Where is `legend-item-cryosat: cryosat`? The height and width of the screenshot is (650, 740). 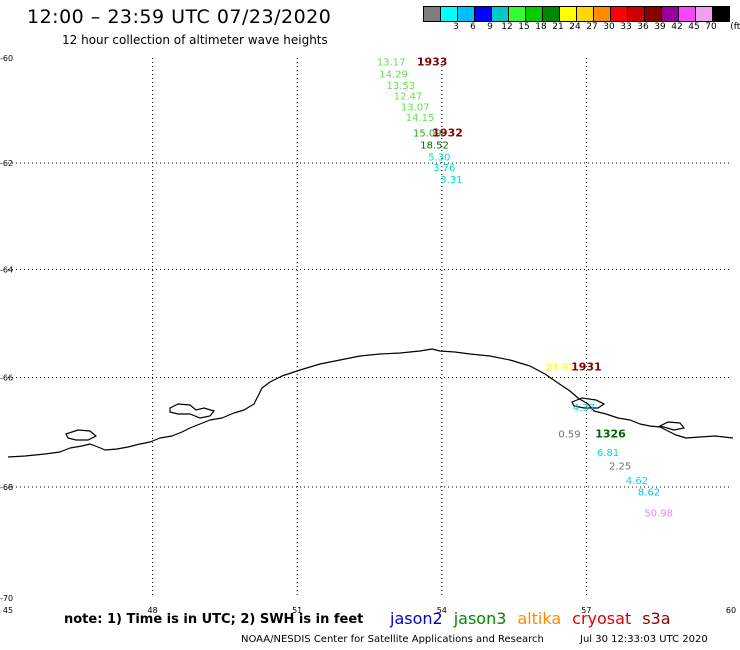
legend-item-cryosat: cryosat is located at coordinates (602, 618).